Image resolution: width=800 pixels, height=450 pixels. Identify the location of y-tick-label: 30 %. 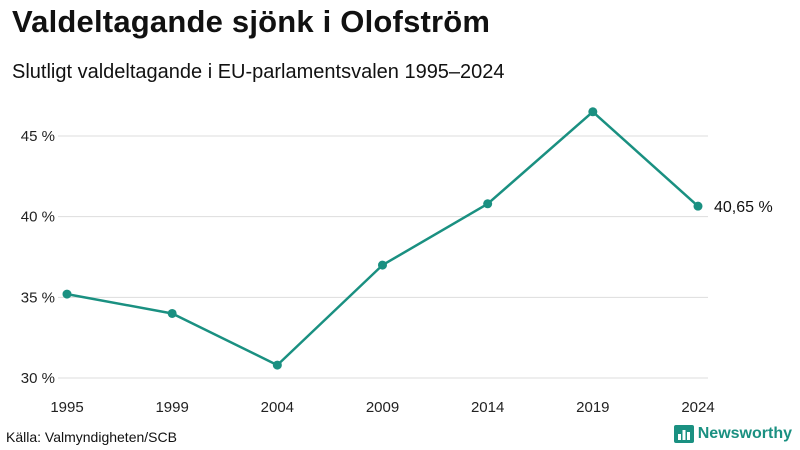
(38, 378).